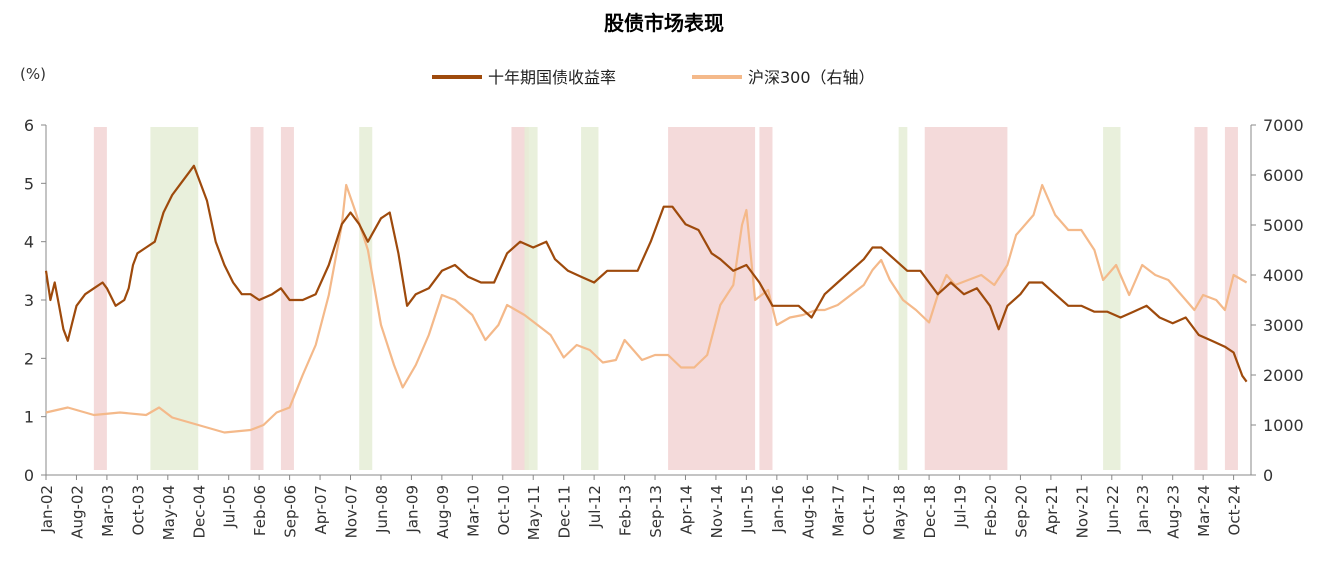 The image size is (1329, 571). What do you see at coordinates (443, 512) in the screenshot?
I see `x-tick-label: Aug-09` at bounding box center [443, 512].